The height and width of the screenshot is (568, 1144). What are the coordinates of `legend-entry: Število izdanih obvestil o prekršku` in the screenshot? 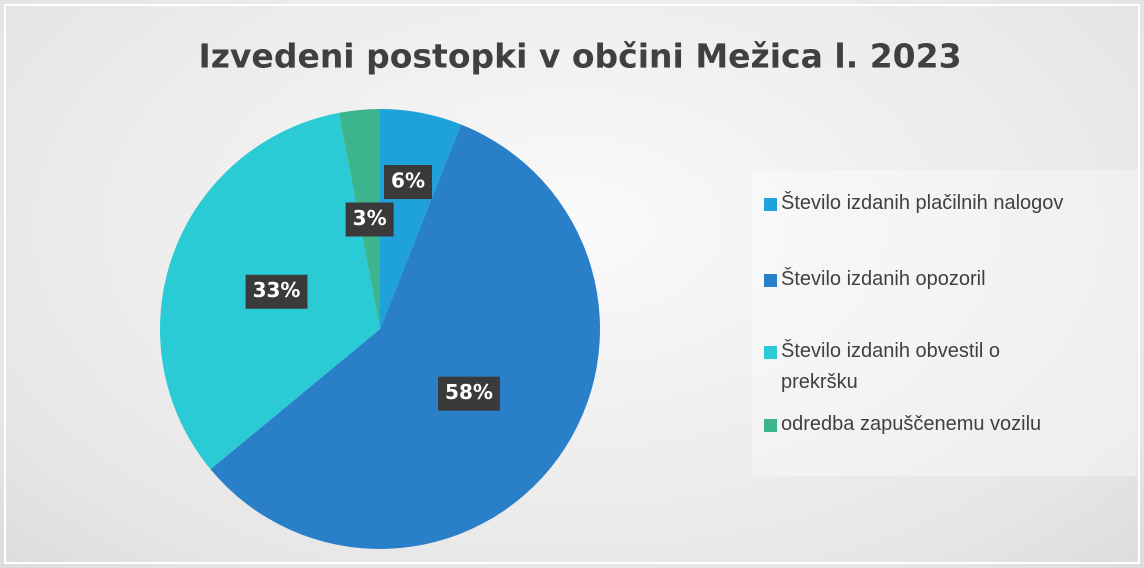 It's located at (944, 367).